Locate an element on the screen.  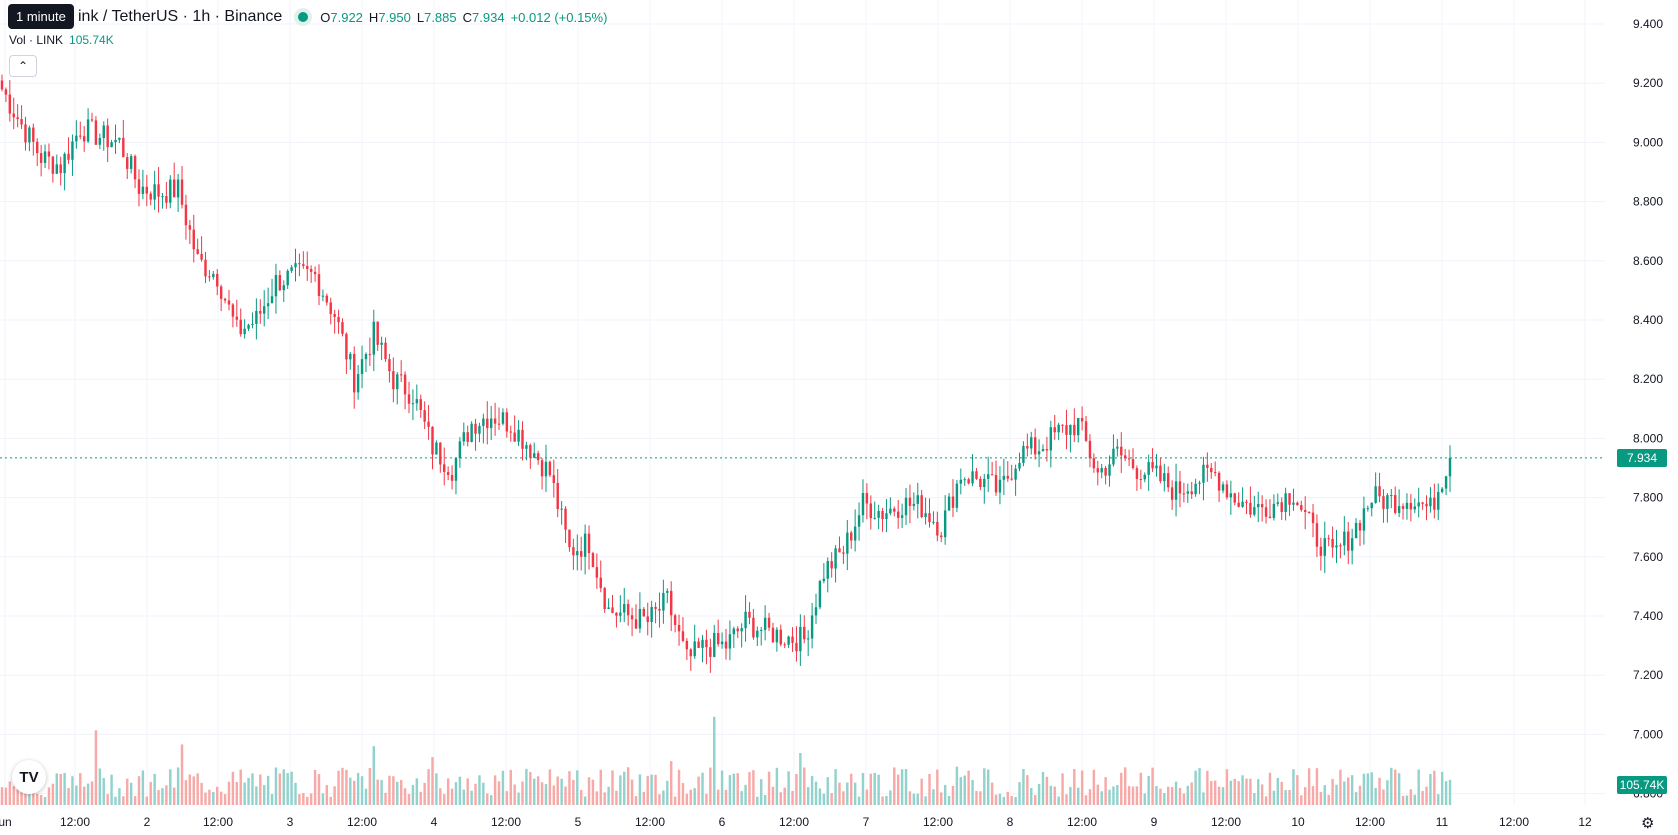
gear-icon: ⚙ is located at coordinates (1648, 823).